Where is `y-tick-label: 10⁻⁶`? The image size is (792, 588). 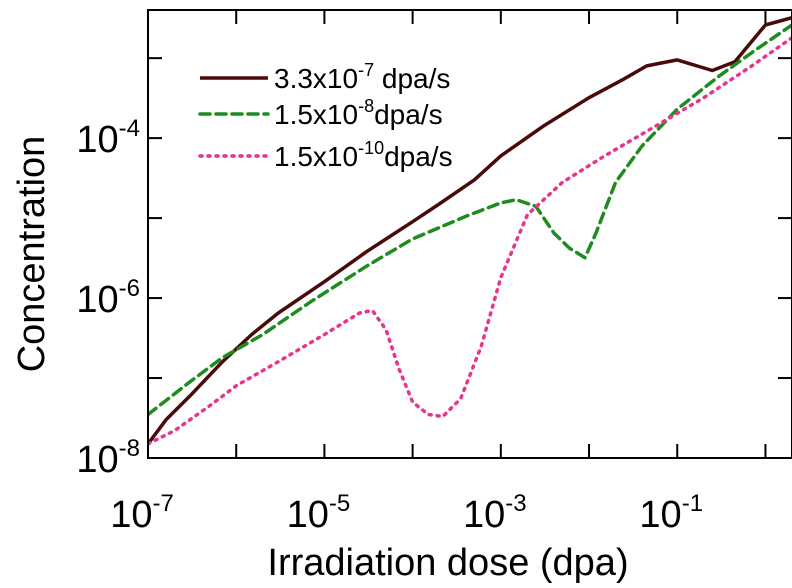 y-tick-label: 10⁻⁶ is located at coordinates (108, 298).